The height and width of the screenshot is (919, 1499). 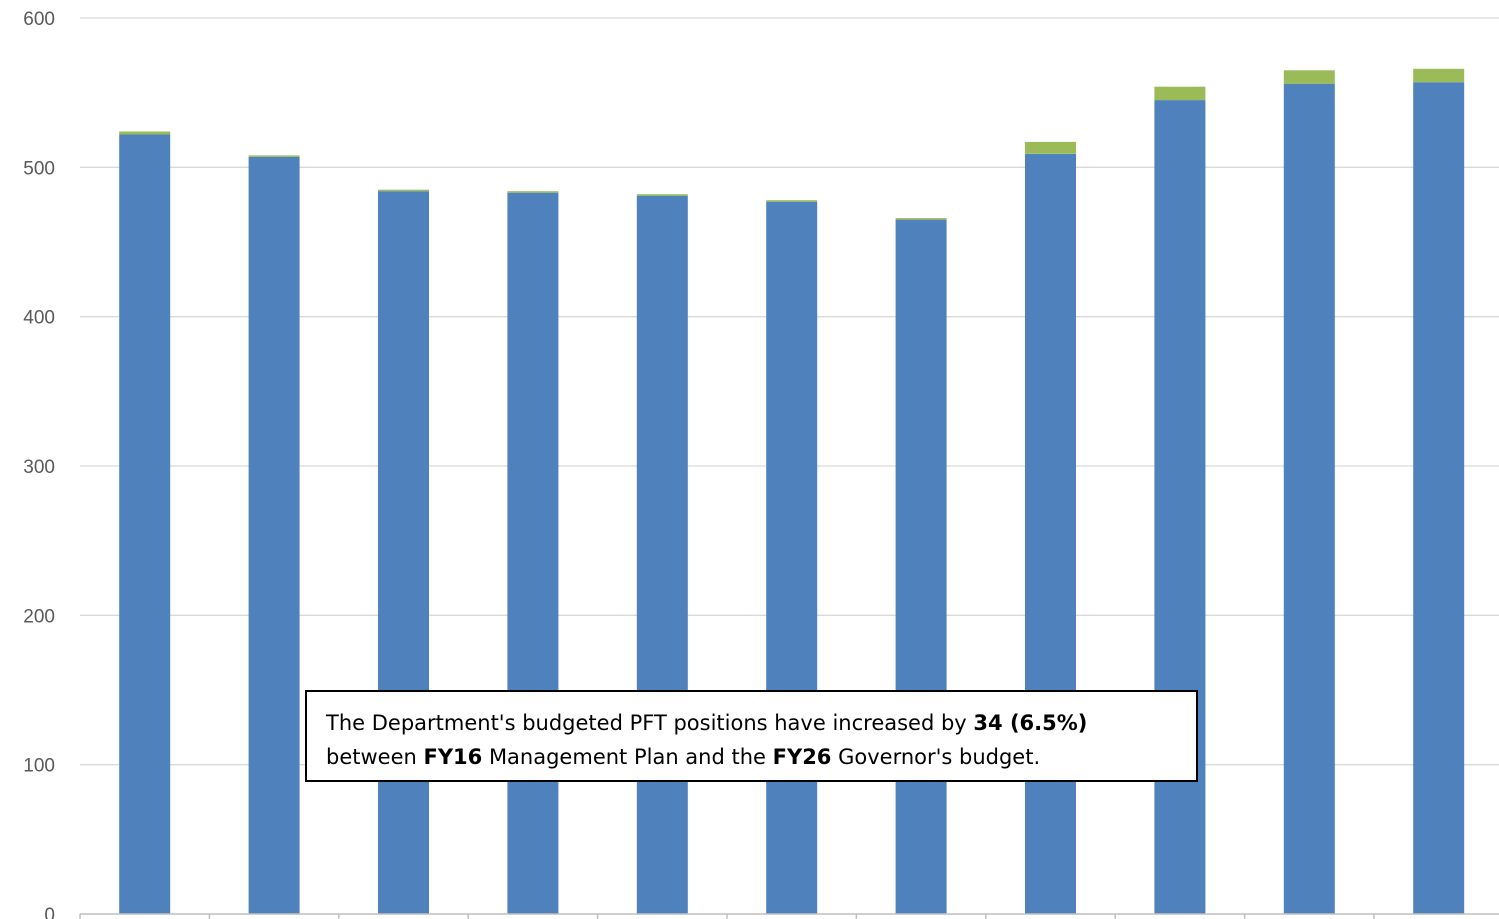 I want to click on annotation-highlight: FY16, so click(x=453, y=757).